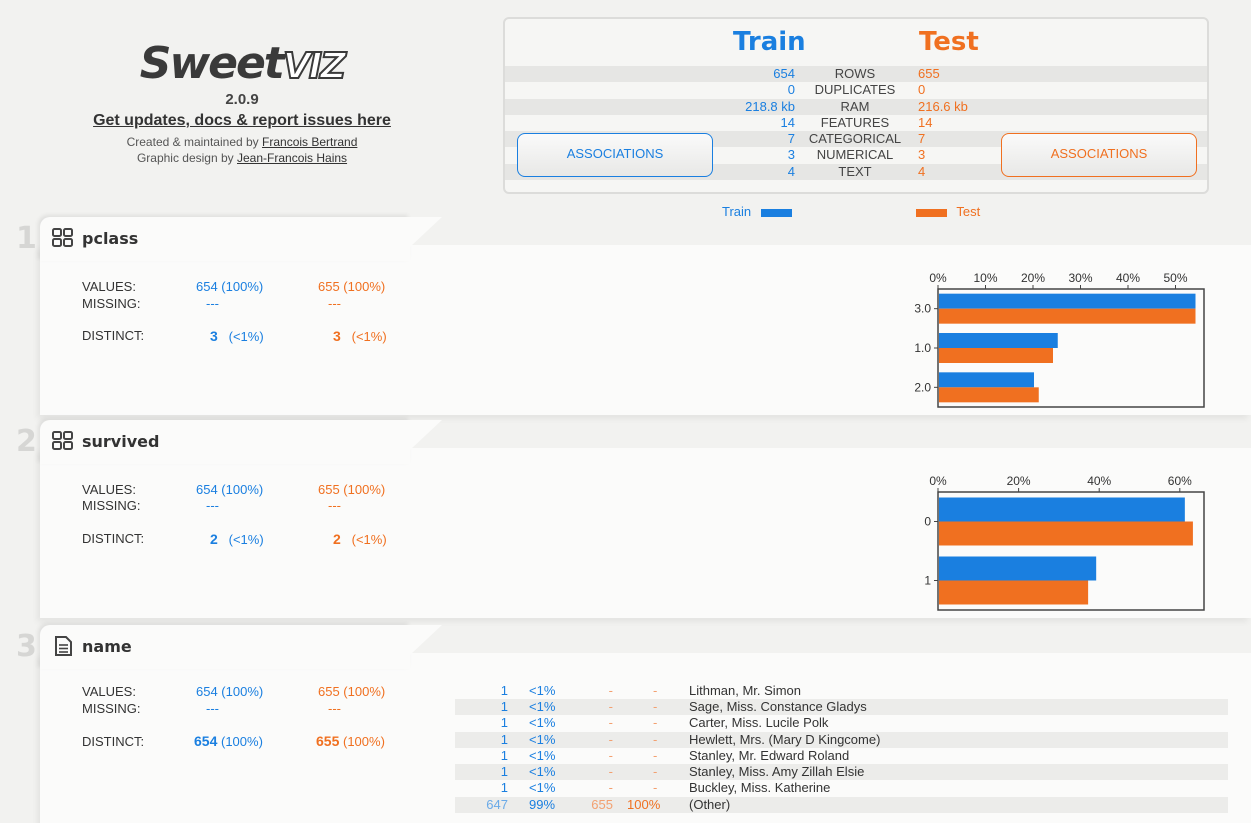 This screenshot has height=823, width=1251. Describe the element at coordinates (26, 238) in the screenshot. I see `feature-number: 1` at that location.